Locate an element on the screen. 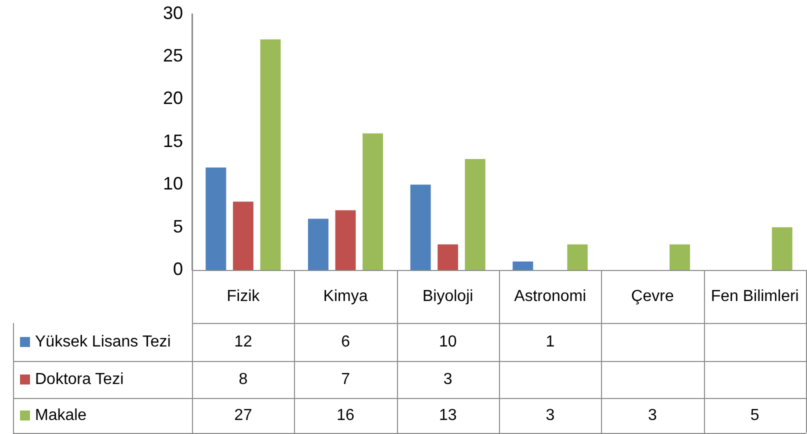  x-tick-label: Biyoloji is located at coordinates (448, 296).